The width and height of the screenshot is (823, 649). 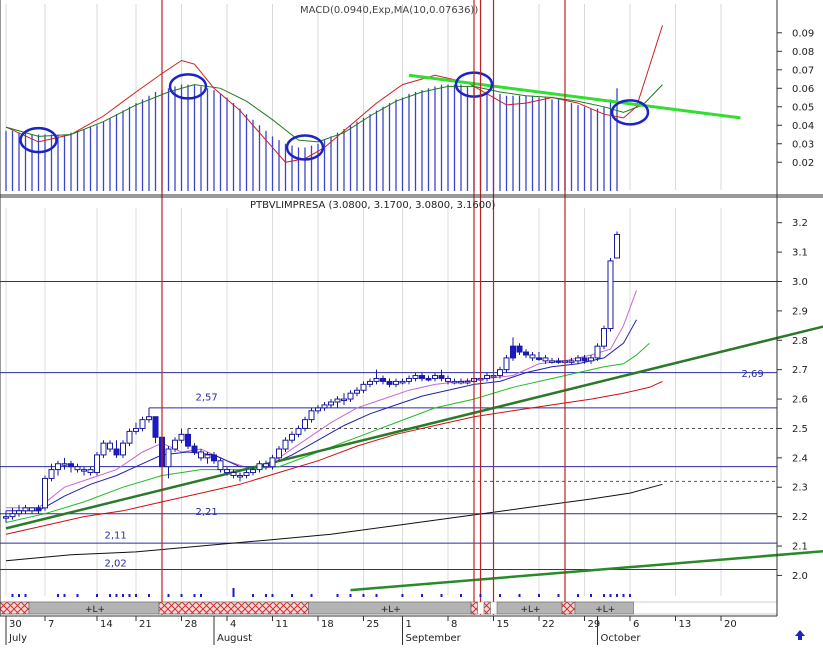 What do you see at coordinates (803, 107) in the screenshot?
I see `macd-ytick-label: 0.05` at bounding box center [803, 107].